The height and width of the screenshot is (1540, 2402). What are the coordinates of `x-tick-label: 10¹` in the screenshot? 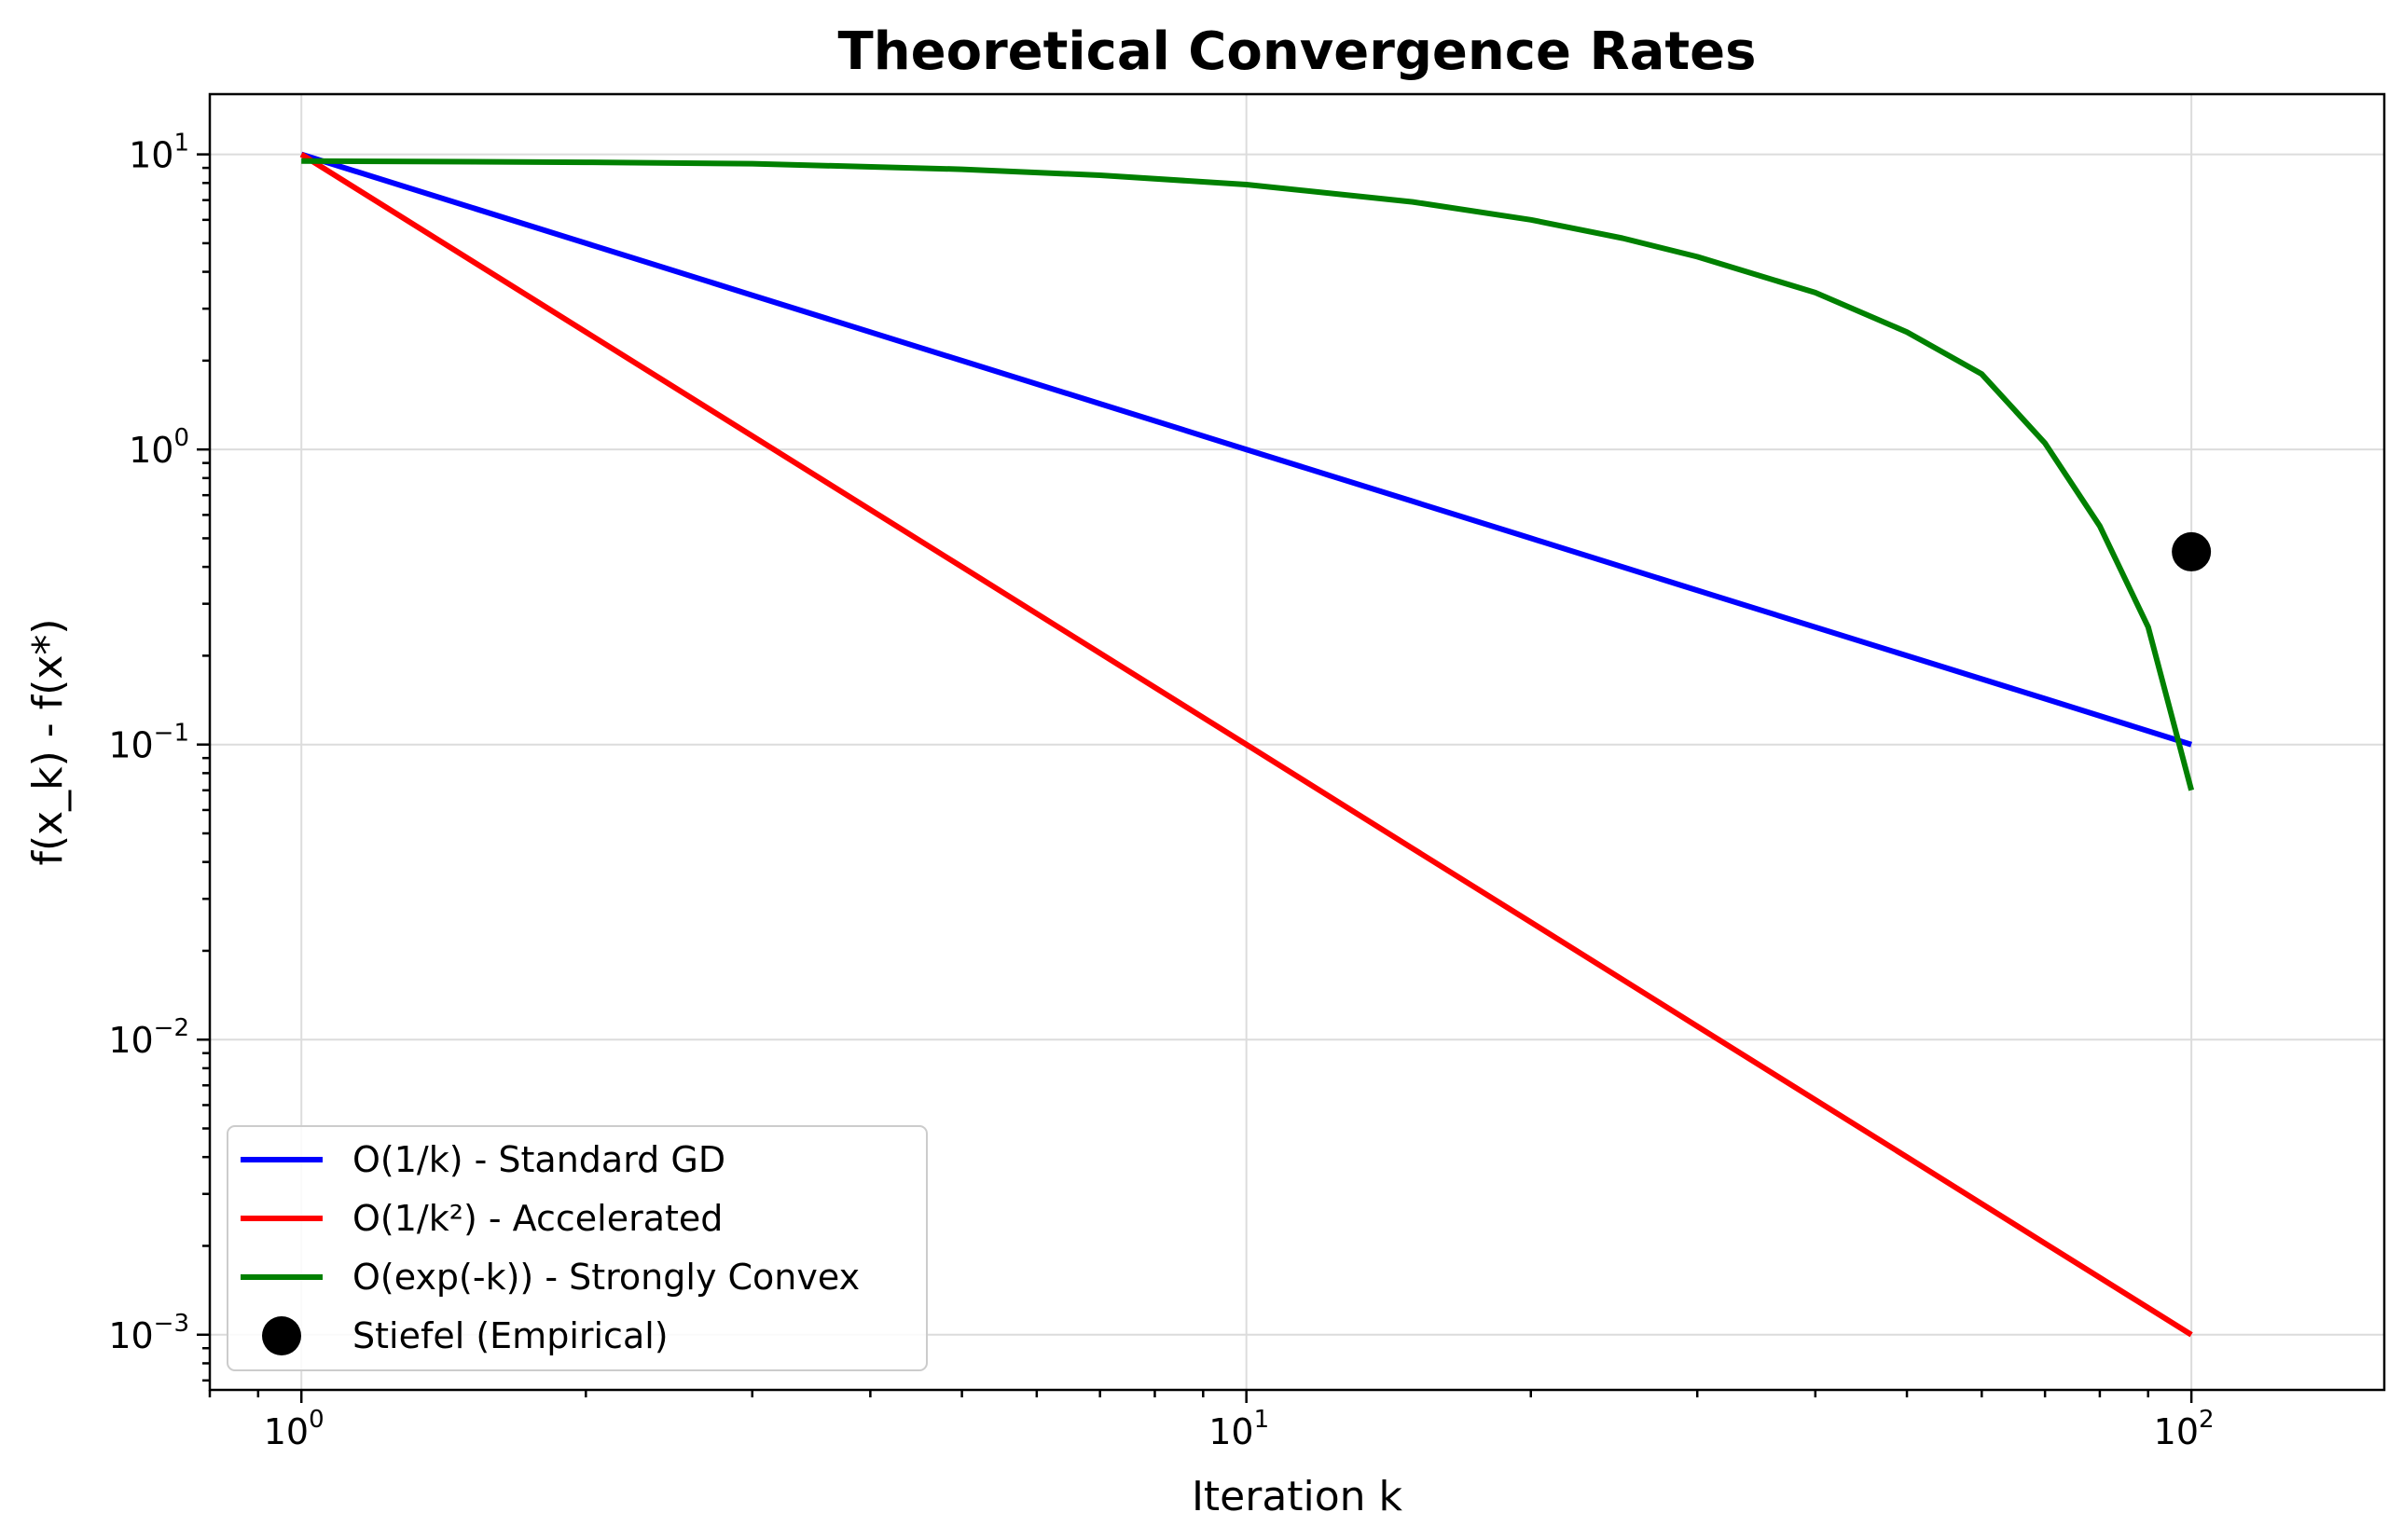 It's located at (1238, 1429).